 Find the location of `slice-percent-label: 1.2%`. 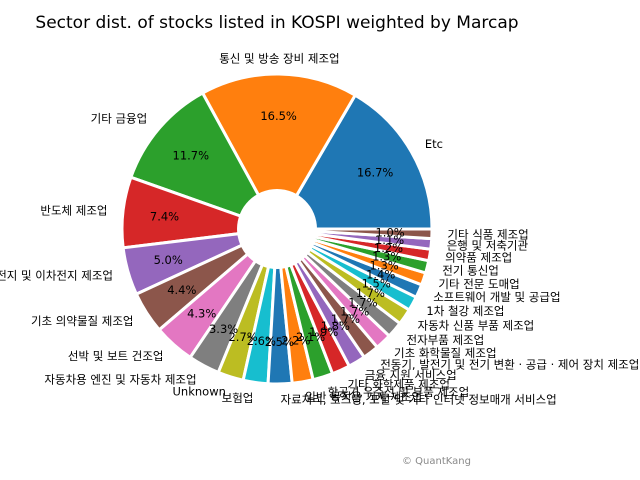

slice-percent-label: 1.2% is located at coordinates (388, 248).